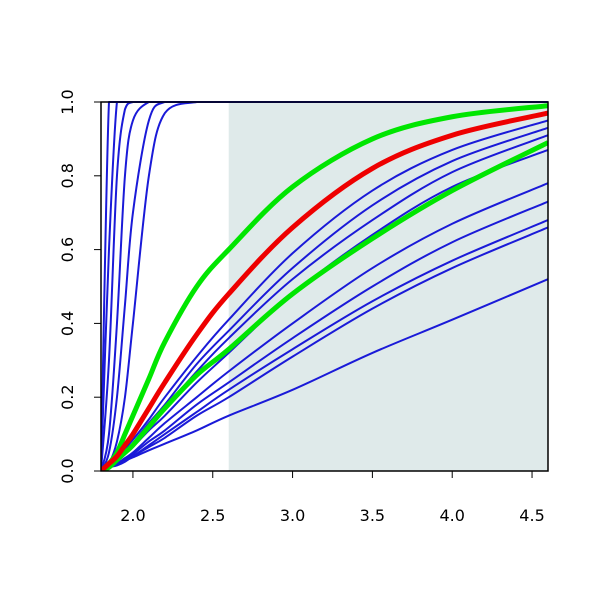  What do you see at coordinates (372, 515) in the screenshot?
I see `x-tick-label: 3.5` at bounding box center [372, 515].